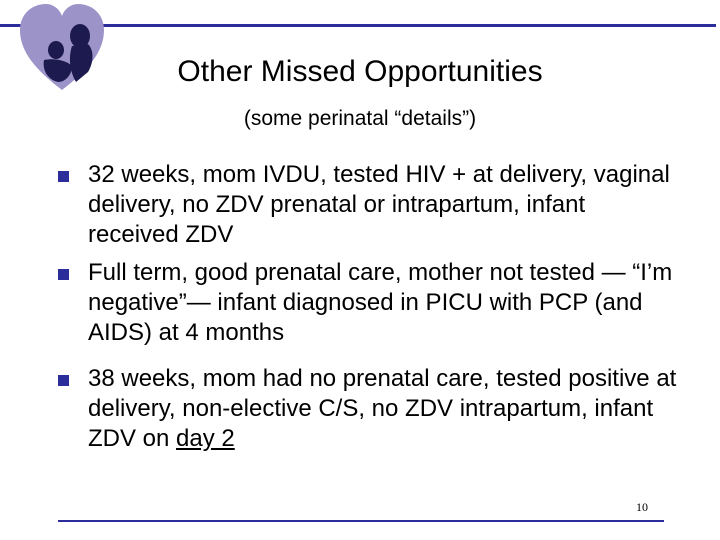 Image resolution: width=720 pixels, height=540 pixels. What do you see at coordinates (360, 71) in the screenshot?
I see `slide-title: Other Missed Opportunities` at bounding box center [360, 71].